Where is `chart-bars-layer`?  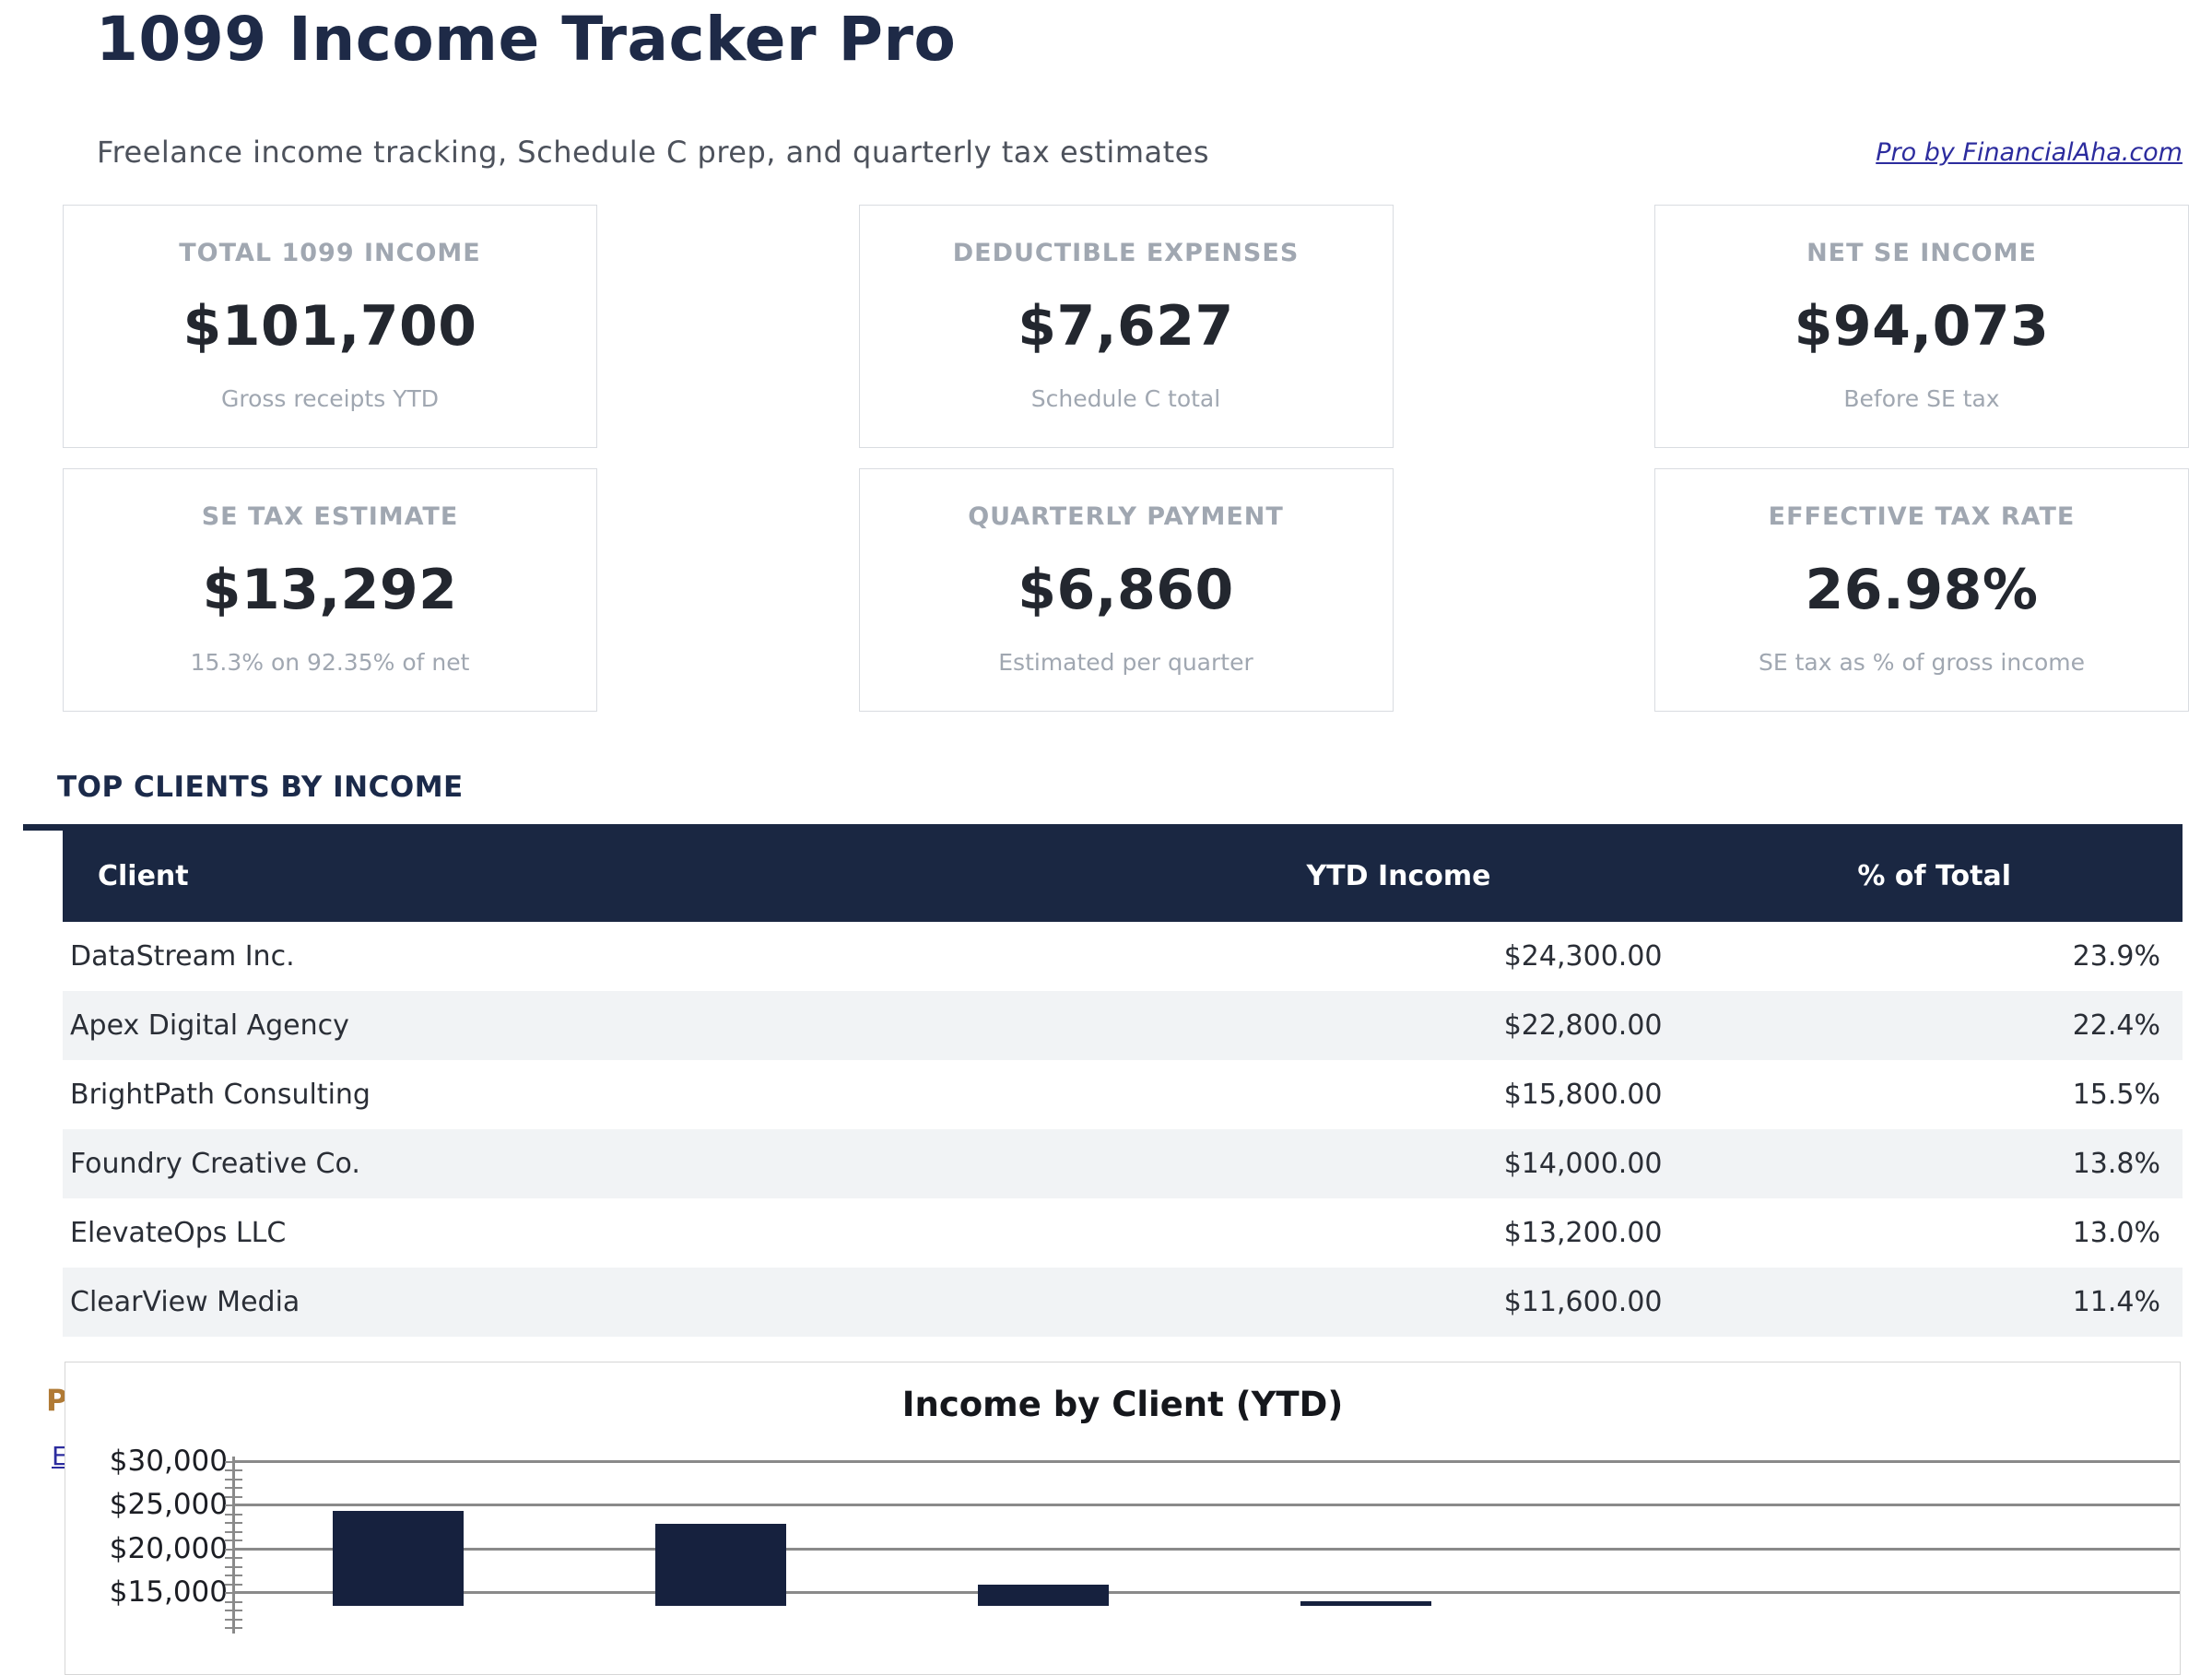
chart-bars-layer is located at coordinates (1207, 1530).